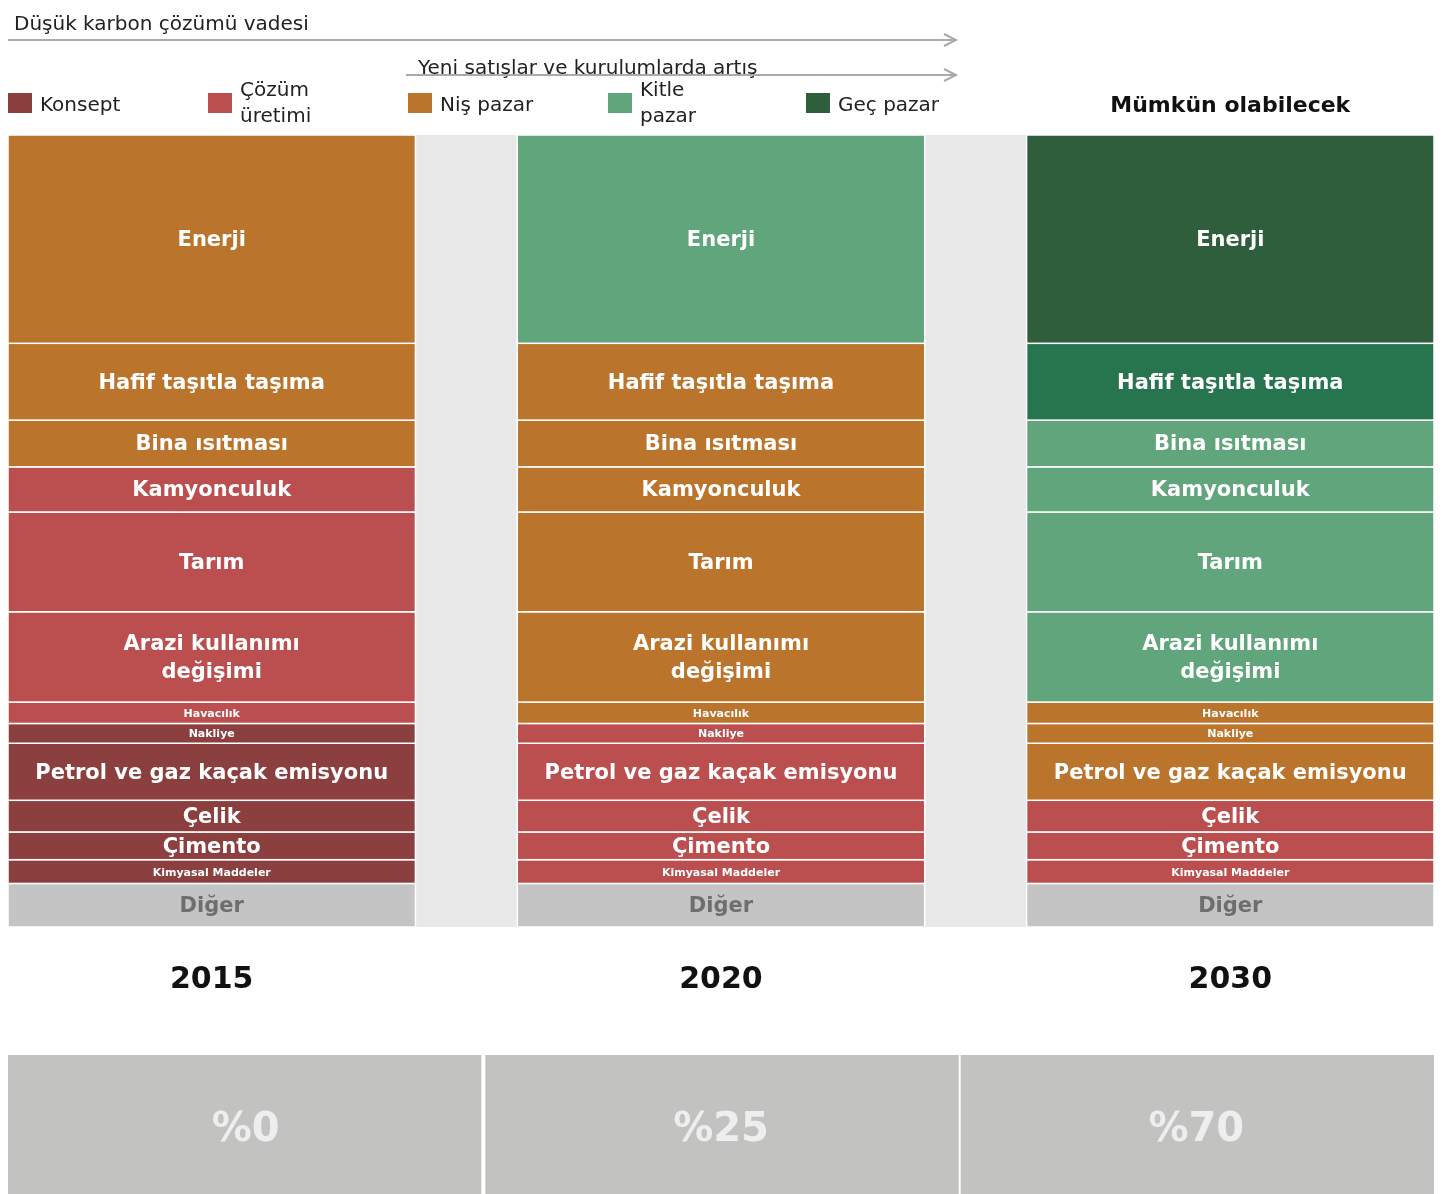 Image resolution: width=1442 pixels, height=1194 pixels. Describe the element at coordinates (889, 104) in the screenshot. I see `category-label: Geç pazar` at that location.